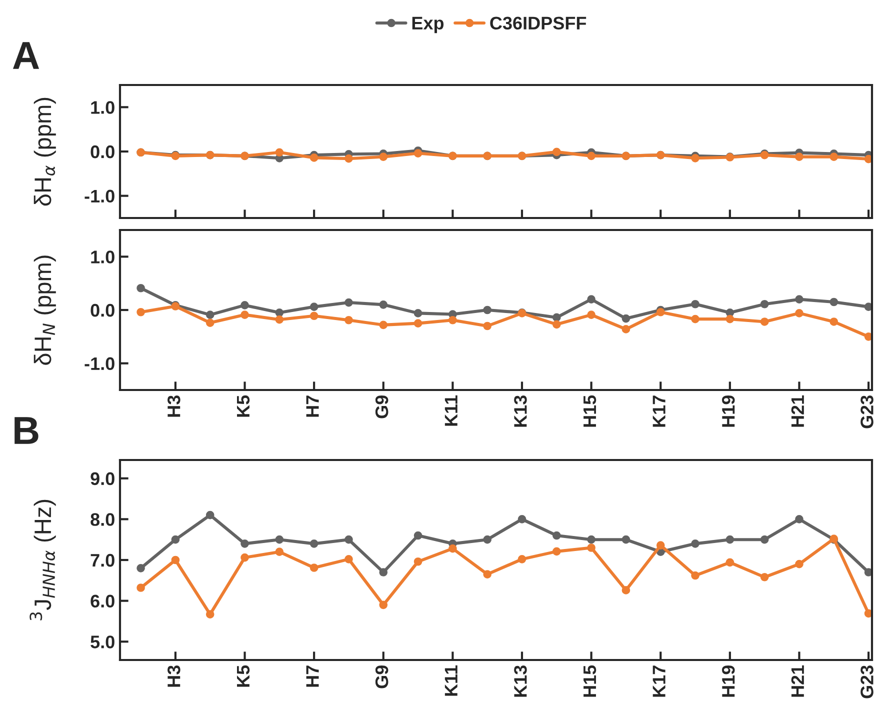 This screenshot has width=876, height=707. I want to click on y-tick-label: -1.0, so click(99, 363).